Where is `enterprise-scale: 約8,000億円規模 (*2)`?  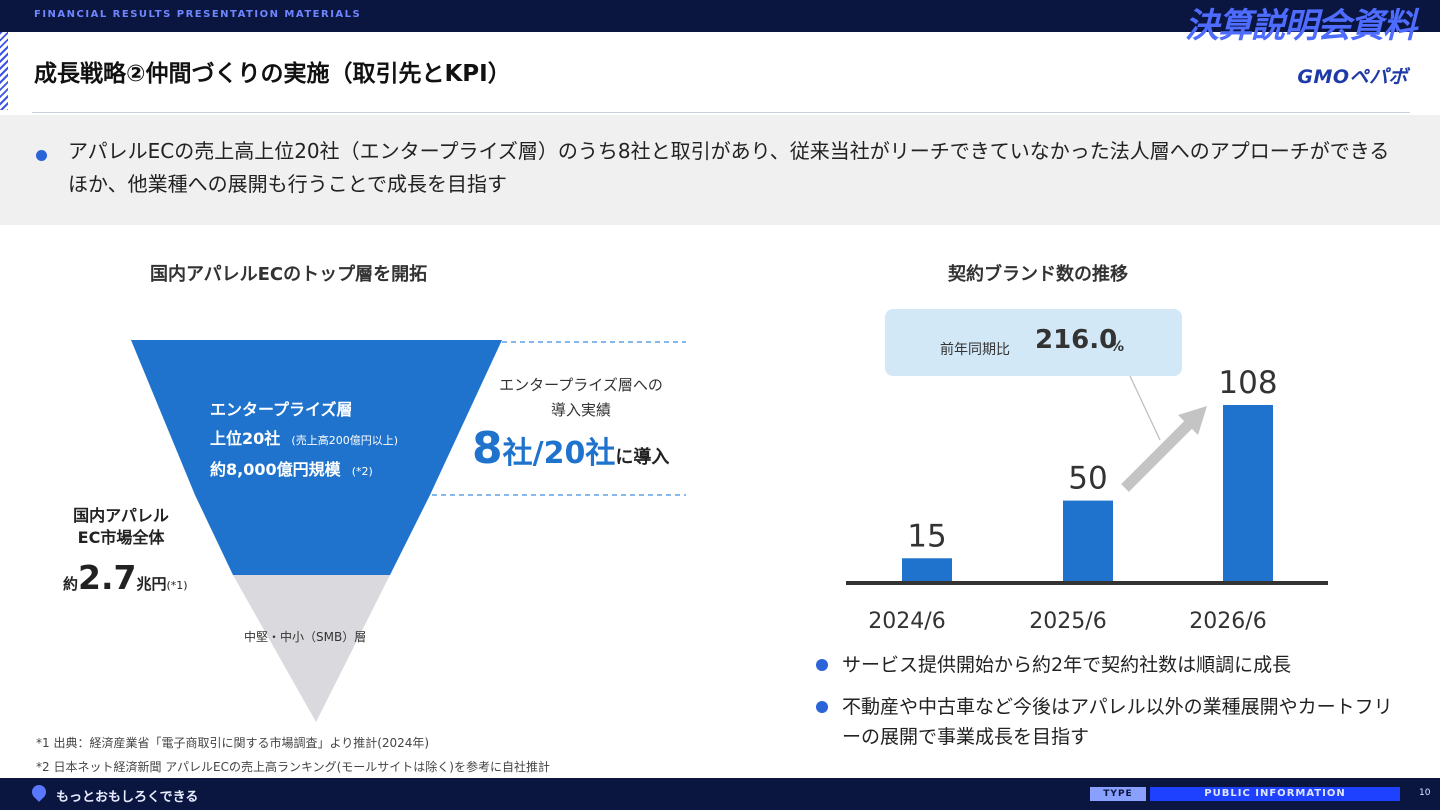
enterprise-scale: 約8,000億円規模 (*2) is located at coordinates (304, 470).